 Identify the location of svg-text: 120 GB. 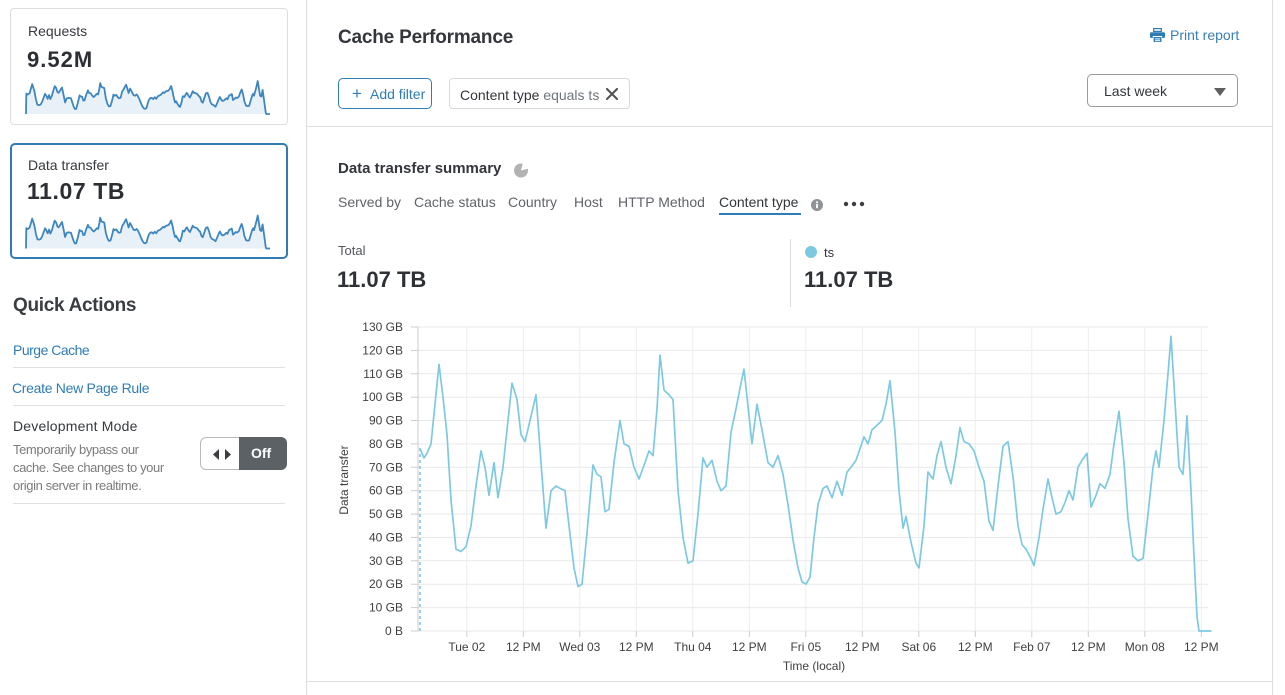
(382, 350).